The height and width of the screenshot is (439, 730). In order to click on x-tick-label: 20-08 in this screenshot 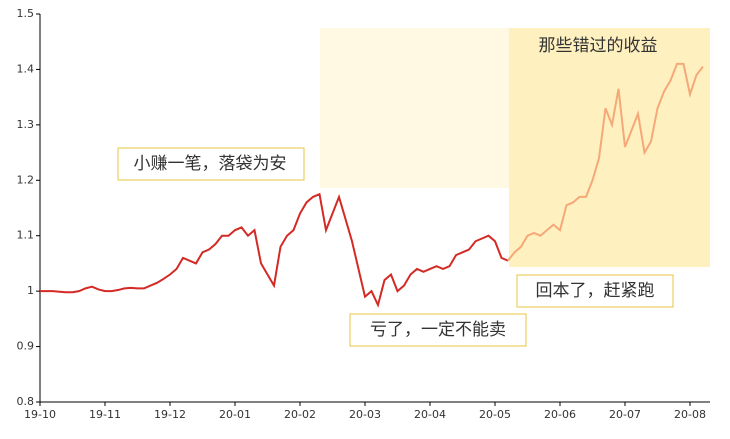, I will do `click(690, 414)`.